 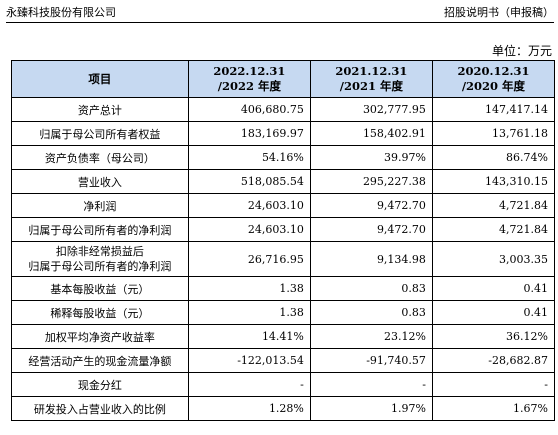 What do you see at coordinates (493, 360) in the screenshot?
I see `value-cell: -28,682.87` at bounding box center [493, 360].